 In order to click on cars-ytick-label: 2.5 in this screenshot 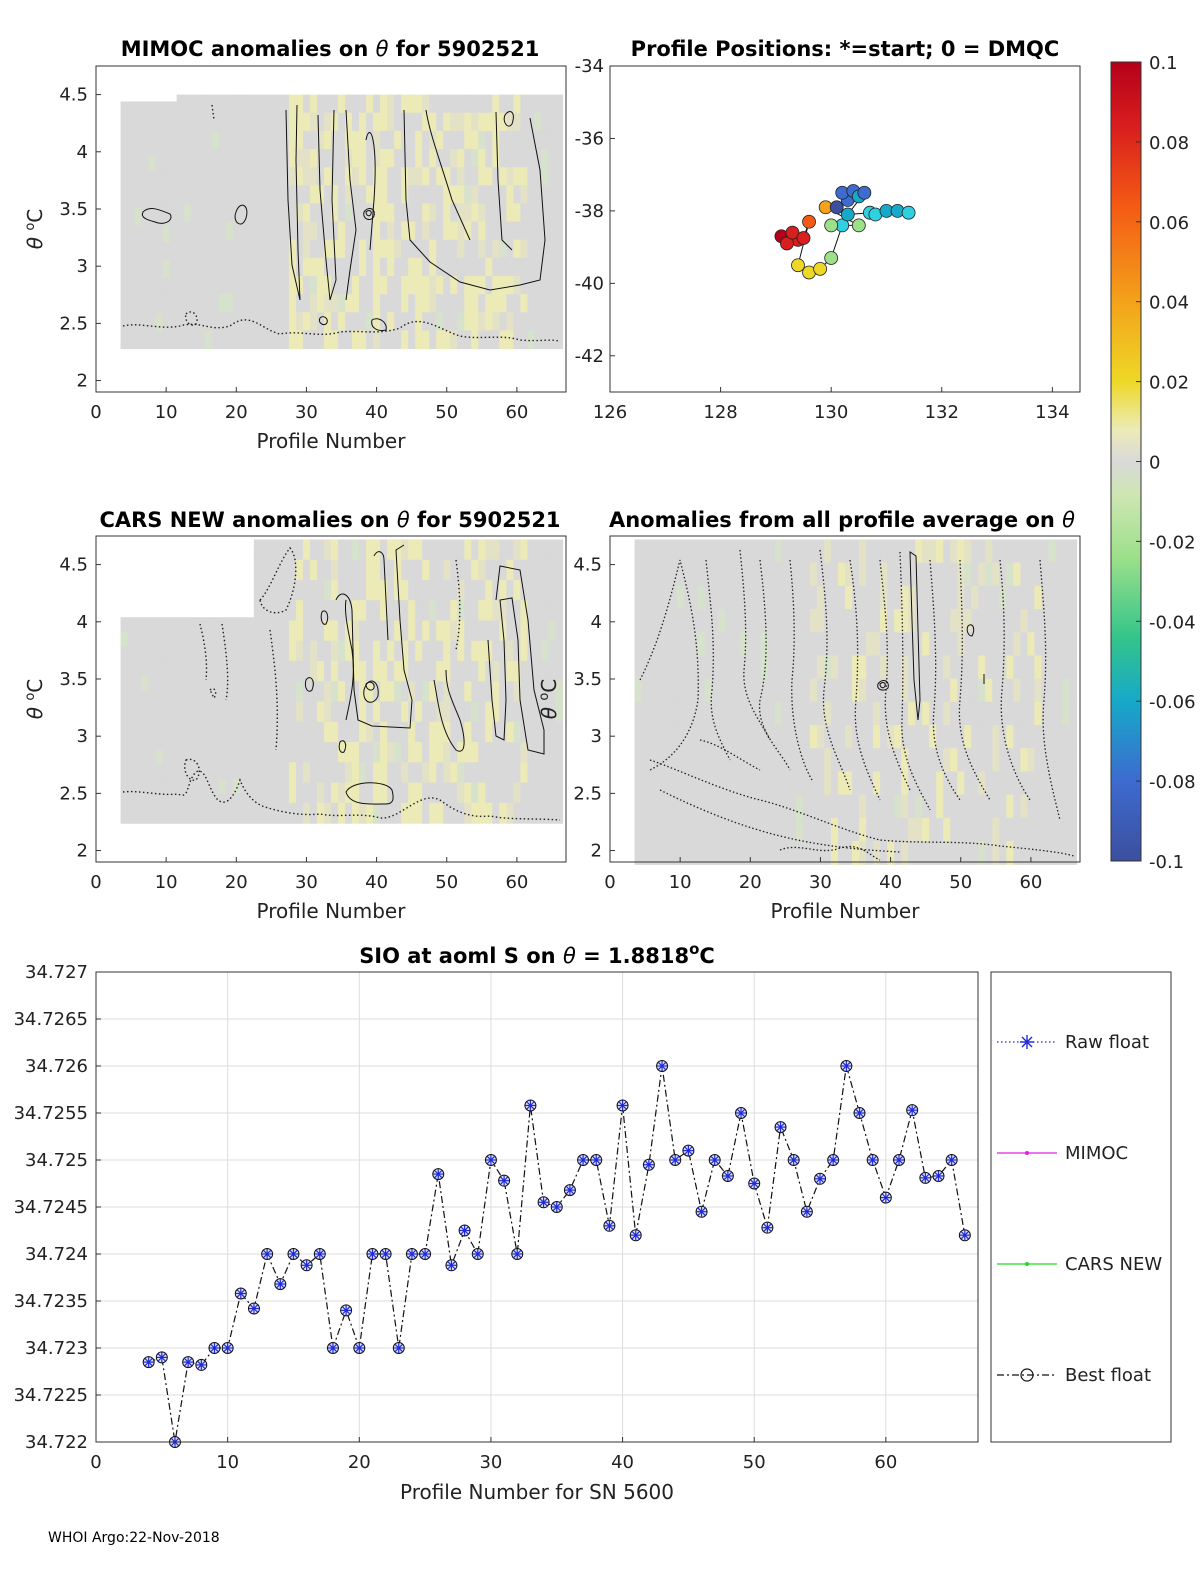, I will do `click(73, 793)`.